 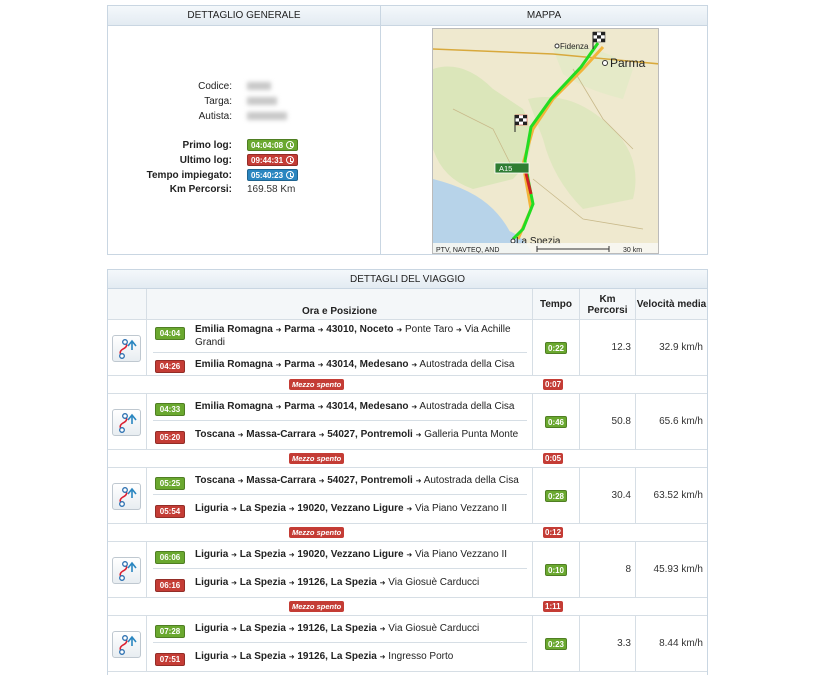 I want to click on autista-value-redacted, so click(x=267, y=116).